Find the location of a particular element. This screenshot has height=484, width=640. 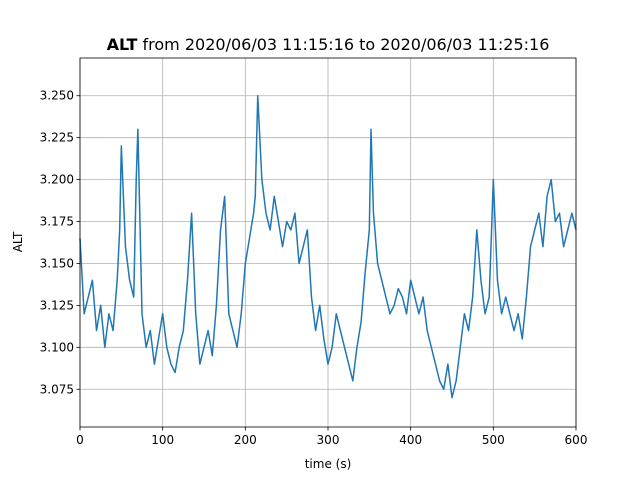

y-axis-label: ALT is located at coordinates (18, 241).